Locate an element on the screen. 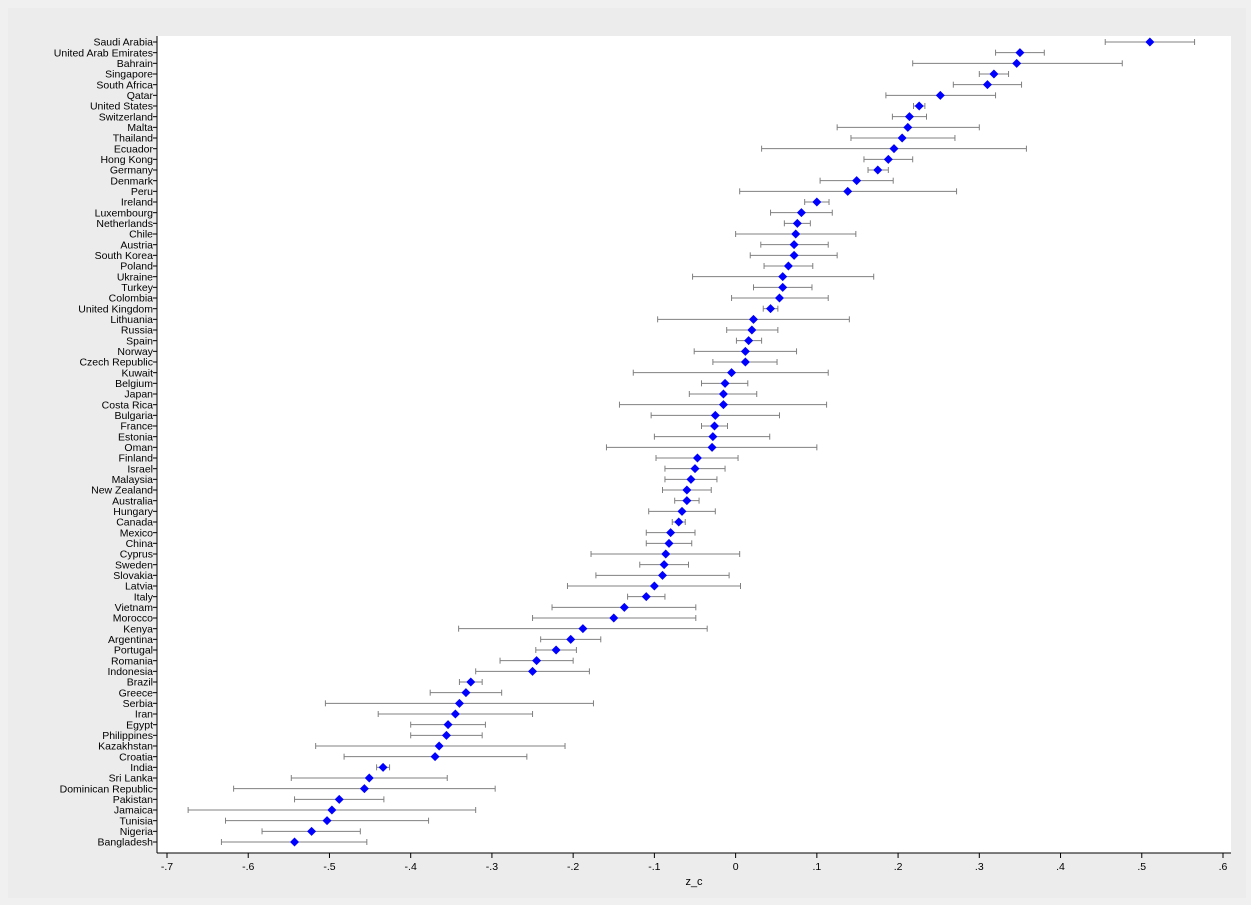 This screenshot has height=905, width=1251. country-label: Pakistan is located at coordinates (133, 800).